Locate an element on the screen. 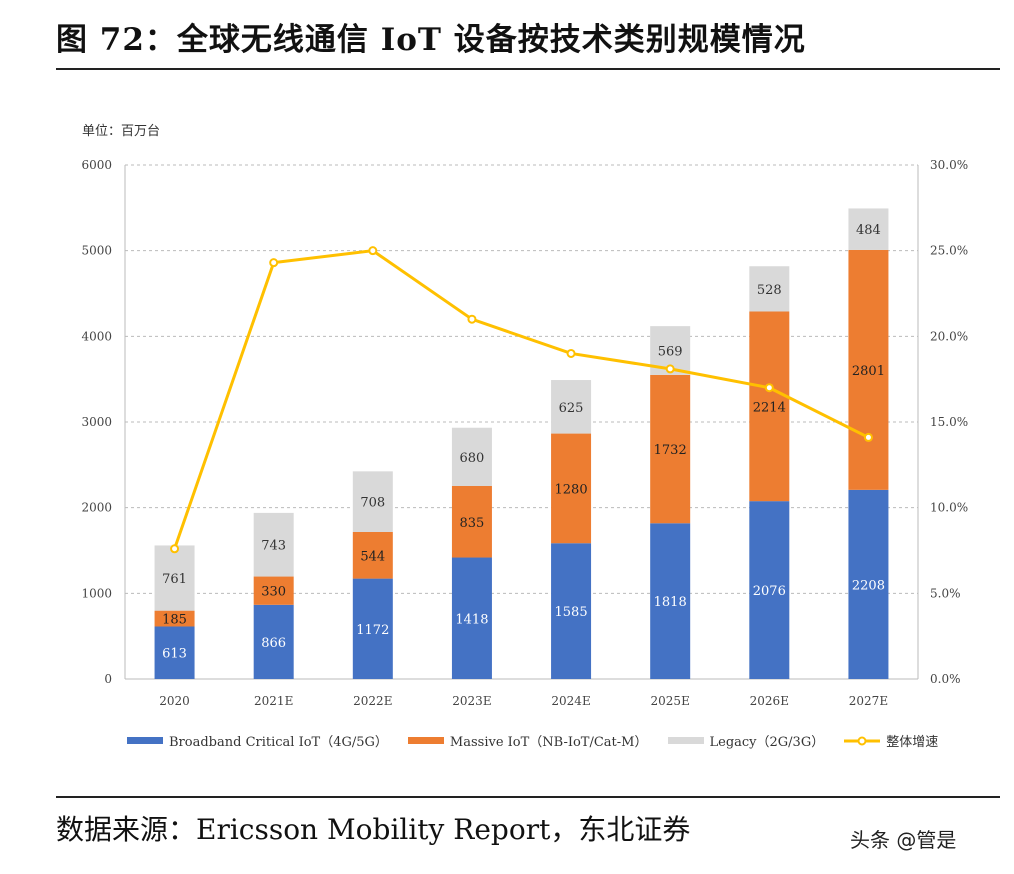  y2-tick-label: 30.0% is located at coordinates (949, 165).